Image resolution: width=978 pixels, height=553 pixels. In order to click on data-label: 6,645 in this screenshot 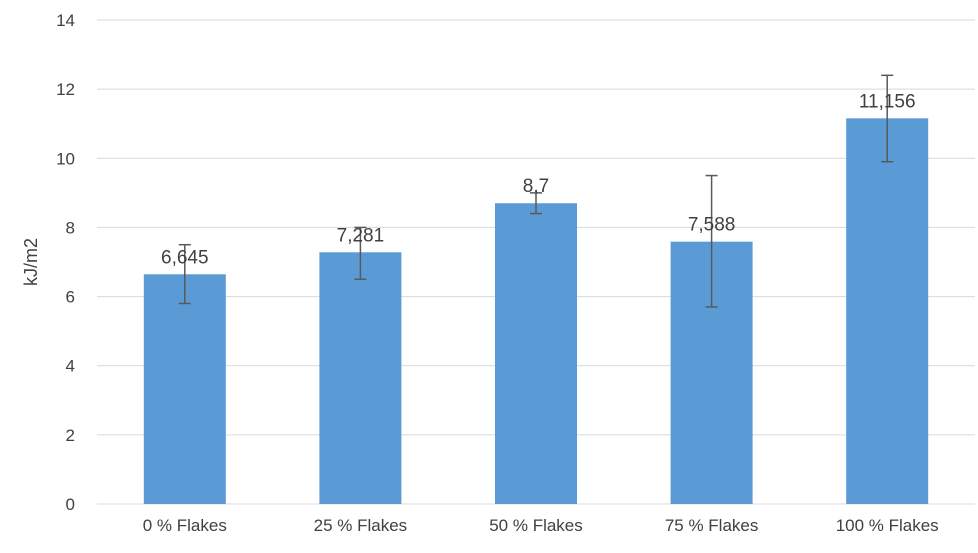, I will do `click(185, 257)`.